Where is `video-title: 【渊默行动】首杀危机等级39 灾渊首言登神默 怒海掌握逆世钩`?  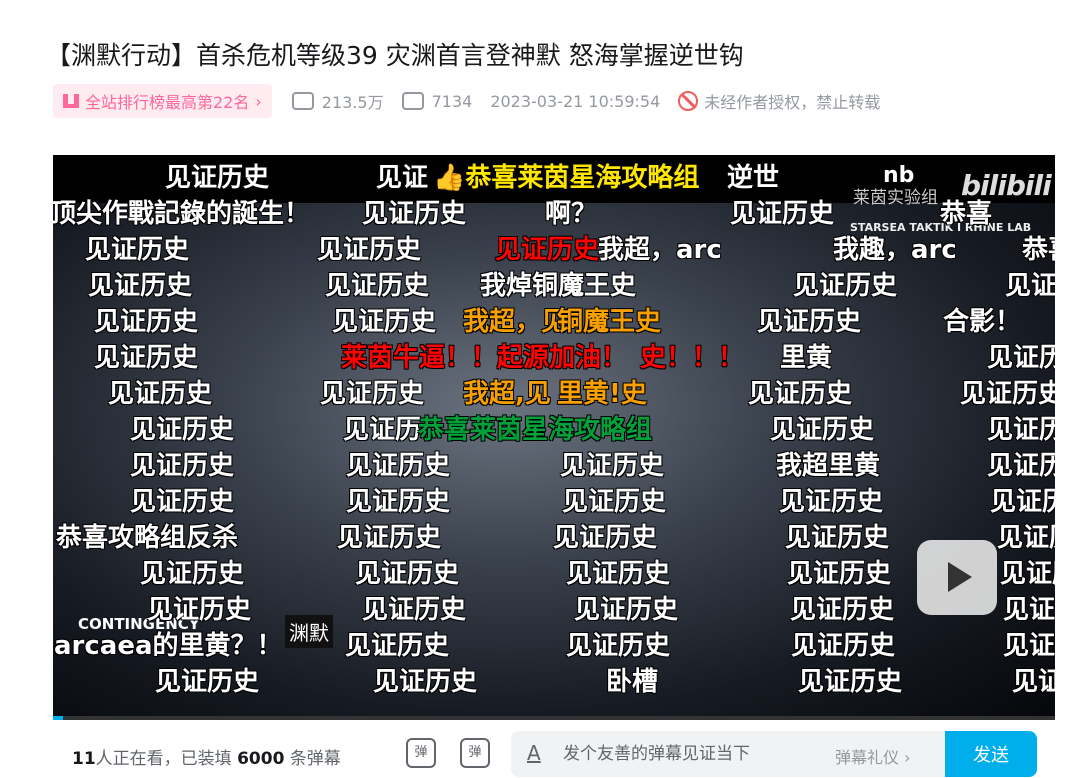 video-title: 【渊默行动】首杀危机等级39 灾渊首言登神默 怒海掌握逆世钩 is located at coordinates (395, 55).